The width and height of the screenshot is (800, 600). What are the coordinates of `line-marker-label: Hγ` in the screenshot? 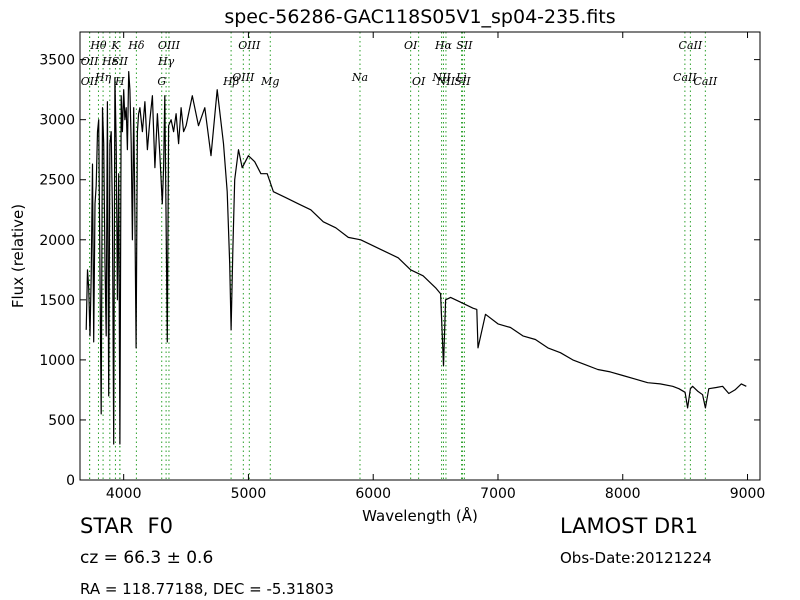 It's located at (166, 61).